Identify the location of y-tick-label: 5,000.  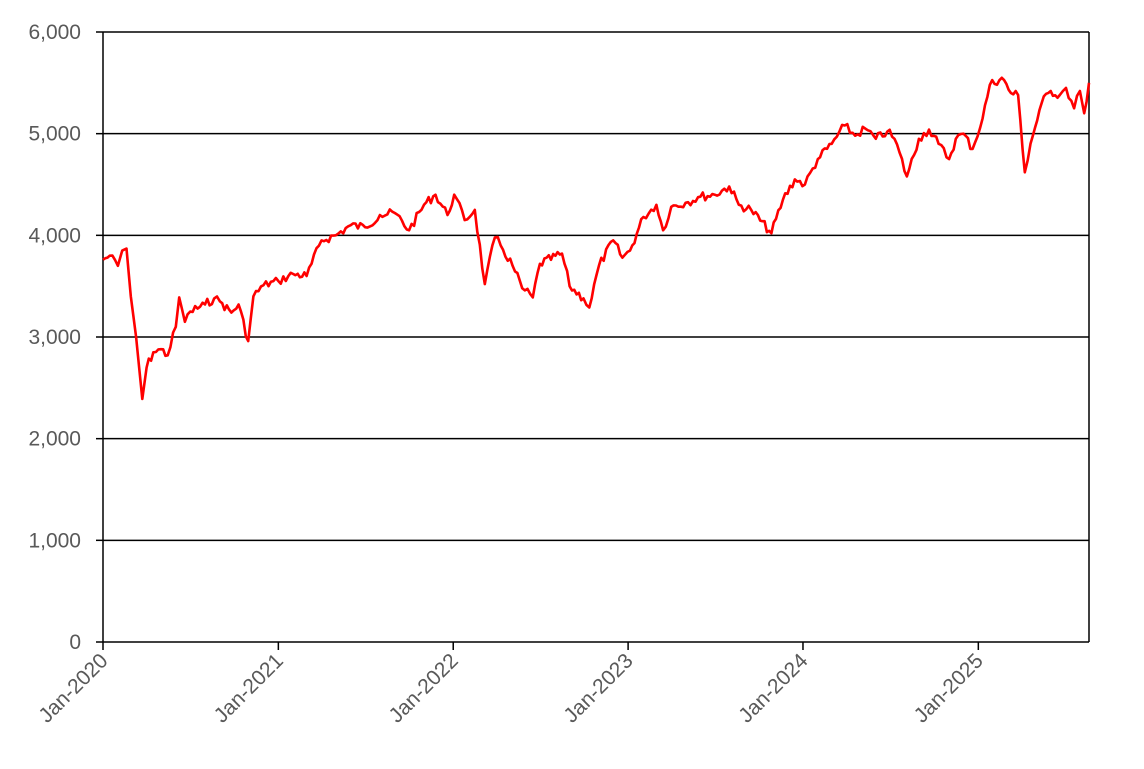
(54, 134).